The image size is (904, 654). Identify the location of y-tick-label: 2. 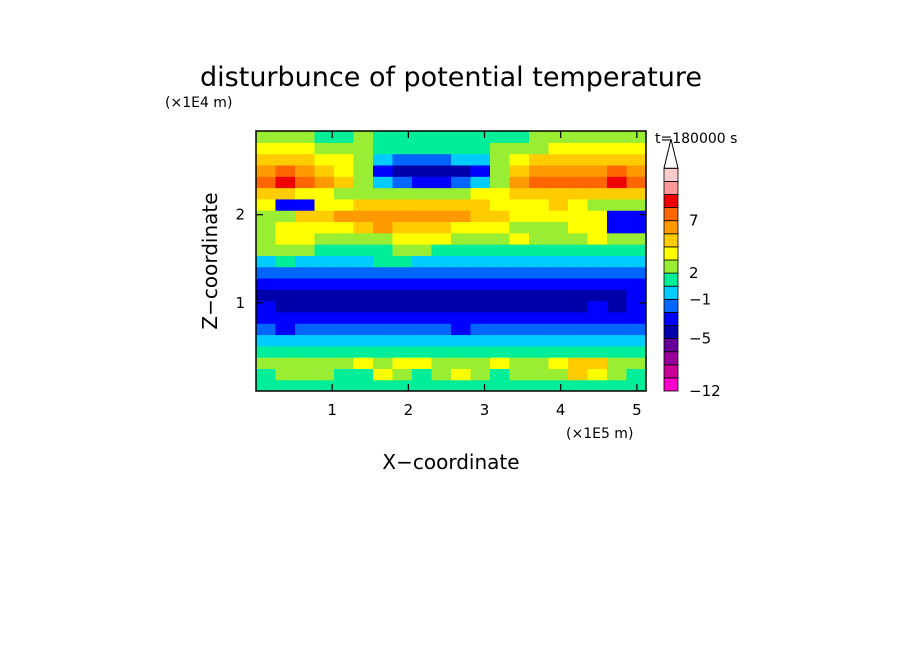
(240, 215).